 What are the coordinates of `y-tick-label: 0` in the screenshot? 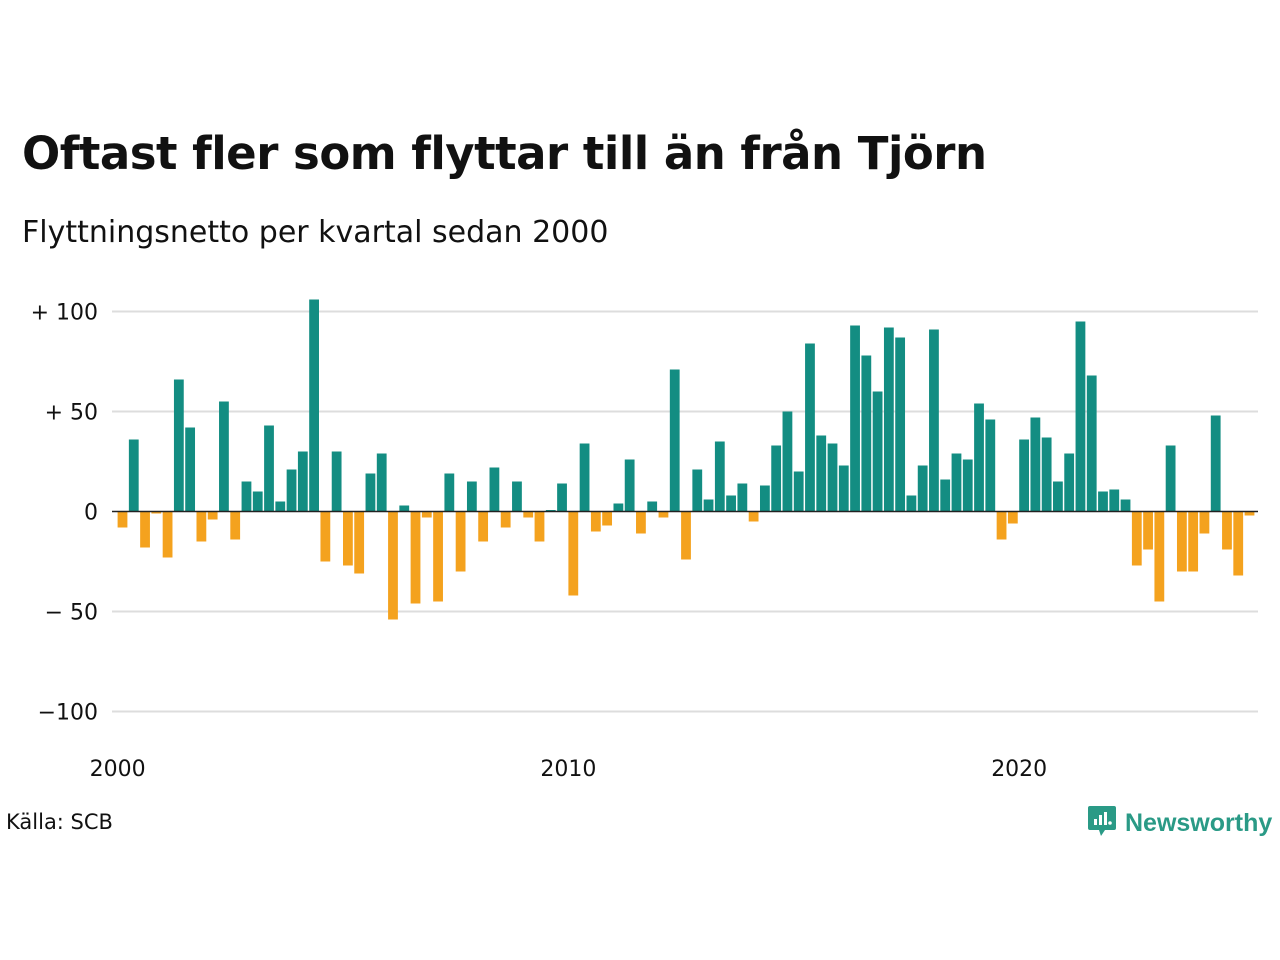 It's located at (91, 513).